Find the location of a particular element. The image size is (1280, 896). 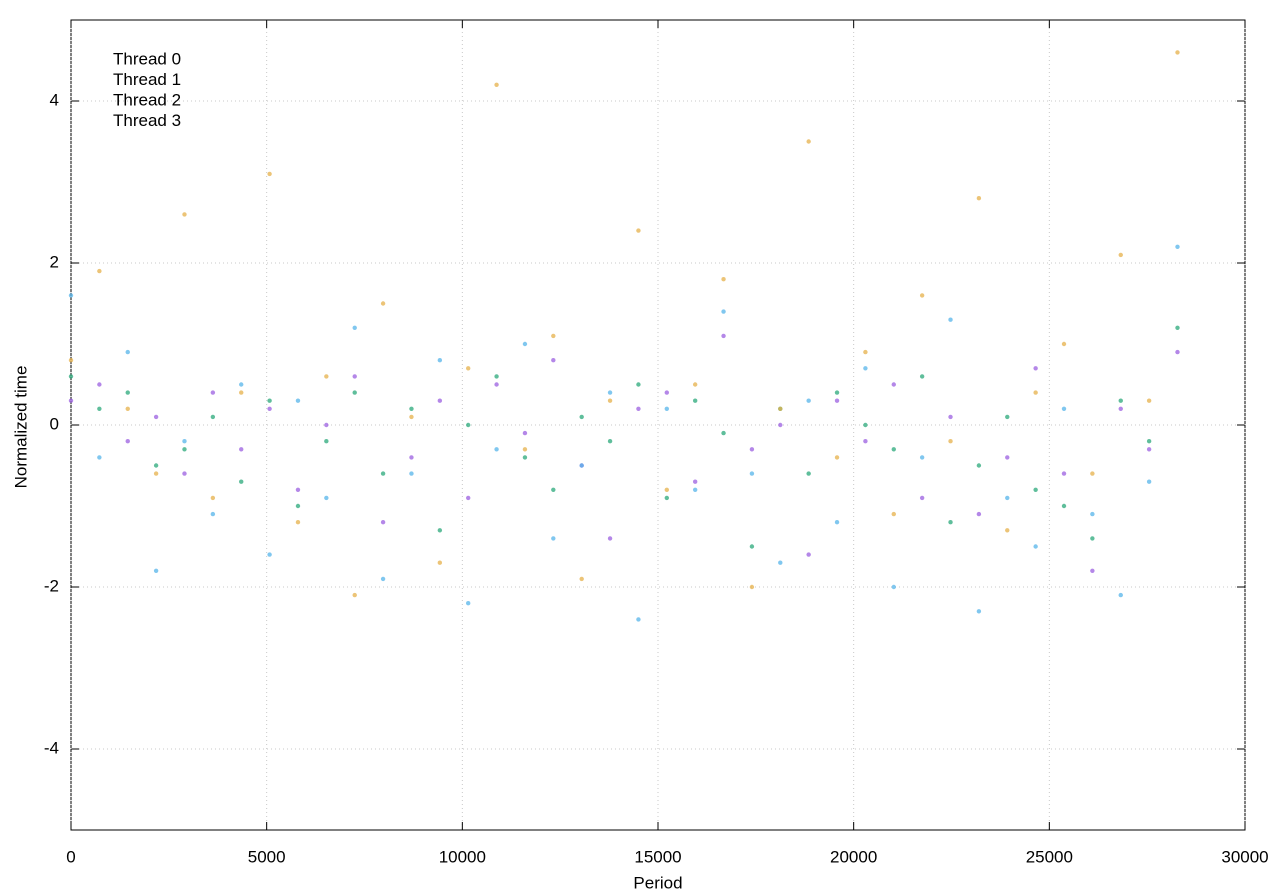

x-tick-label: 15000 is located at coordinates (657, 856).